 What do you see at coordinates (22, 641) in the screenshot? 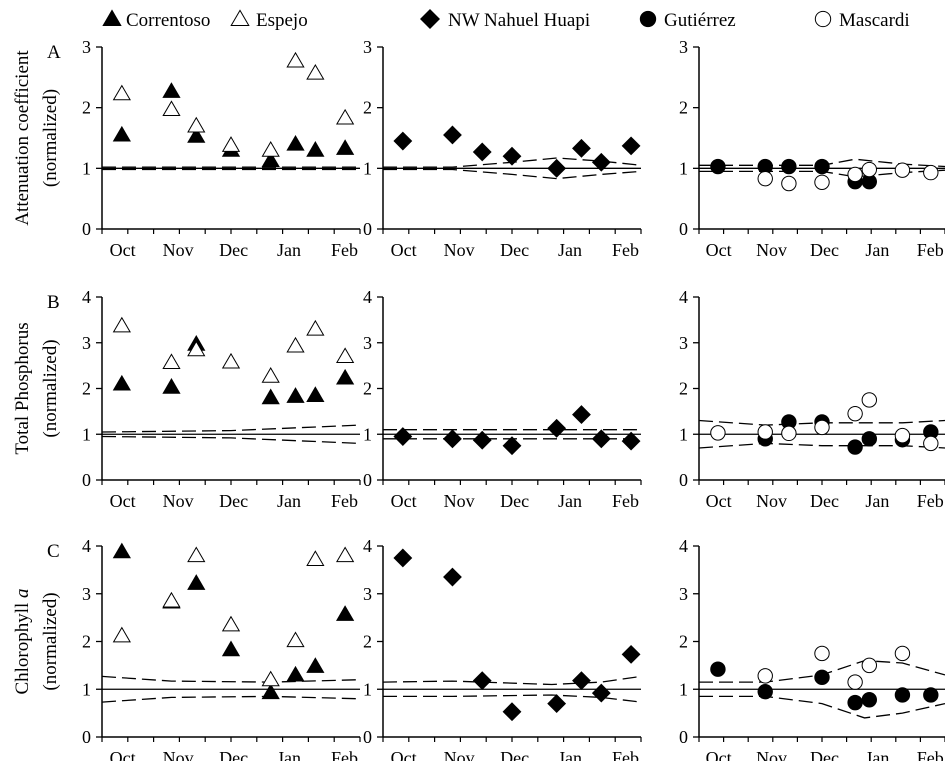
I see `y-axis-title: Chlorophyll a` at bounding box center [22, 641].